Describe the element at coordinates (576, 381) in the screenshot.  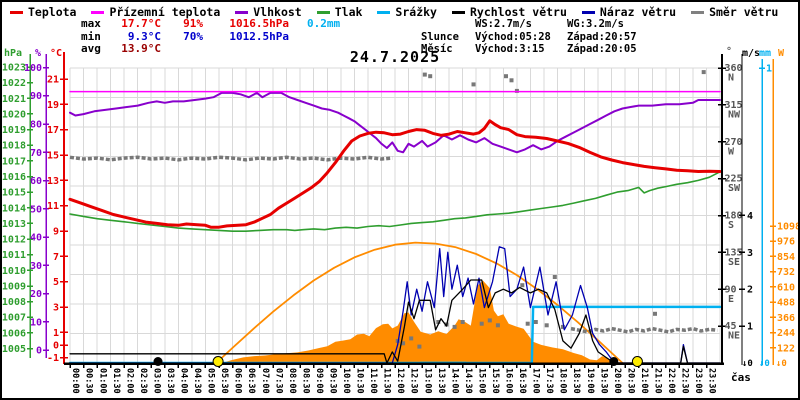
I see `svg-text: 18:30` at that location.